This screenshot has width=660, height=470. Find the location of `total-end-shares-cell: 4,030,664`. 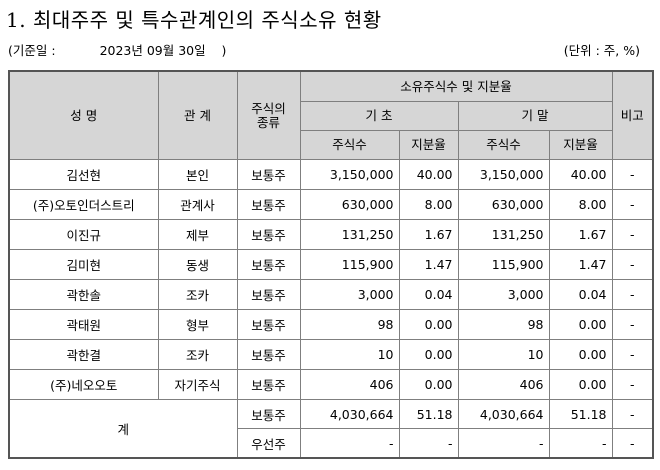

total-end-shares-cell: 4,030,664 is located at coordinates (503, 414).